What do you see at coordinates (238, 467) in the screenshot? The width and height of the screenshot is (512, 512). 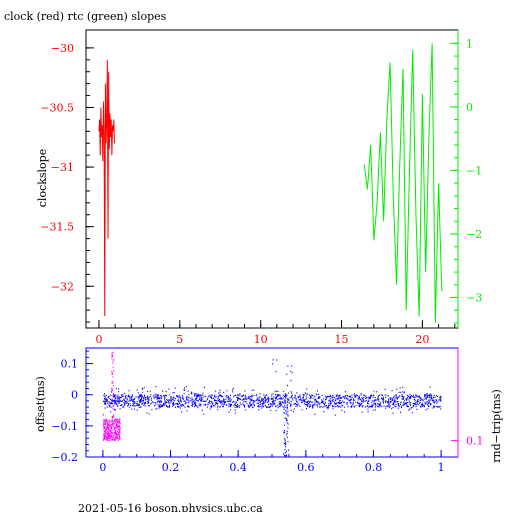 I see `x-tick-label-bottom: 0.4` at bounding box center [238, 467].